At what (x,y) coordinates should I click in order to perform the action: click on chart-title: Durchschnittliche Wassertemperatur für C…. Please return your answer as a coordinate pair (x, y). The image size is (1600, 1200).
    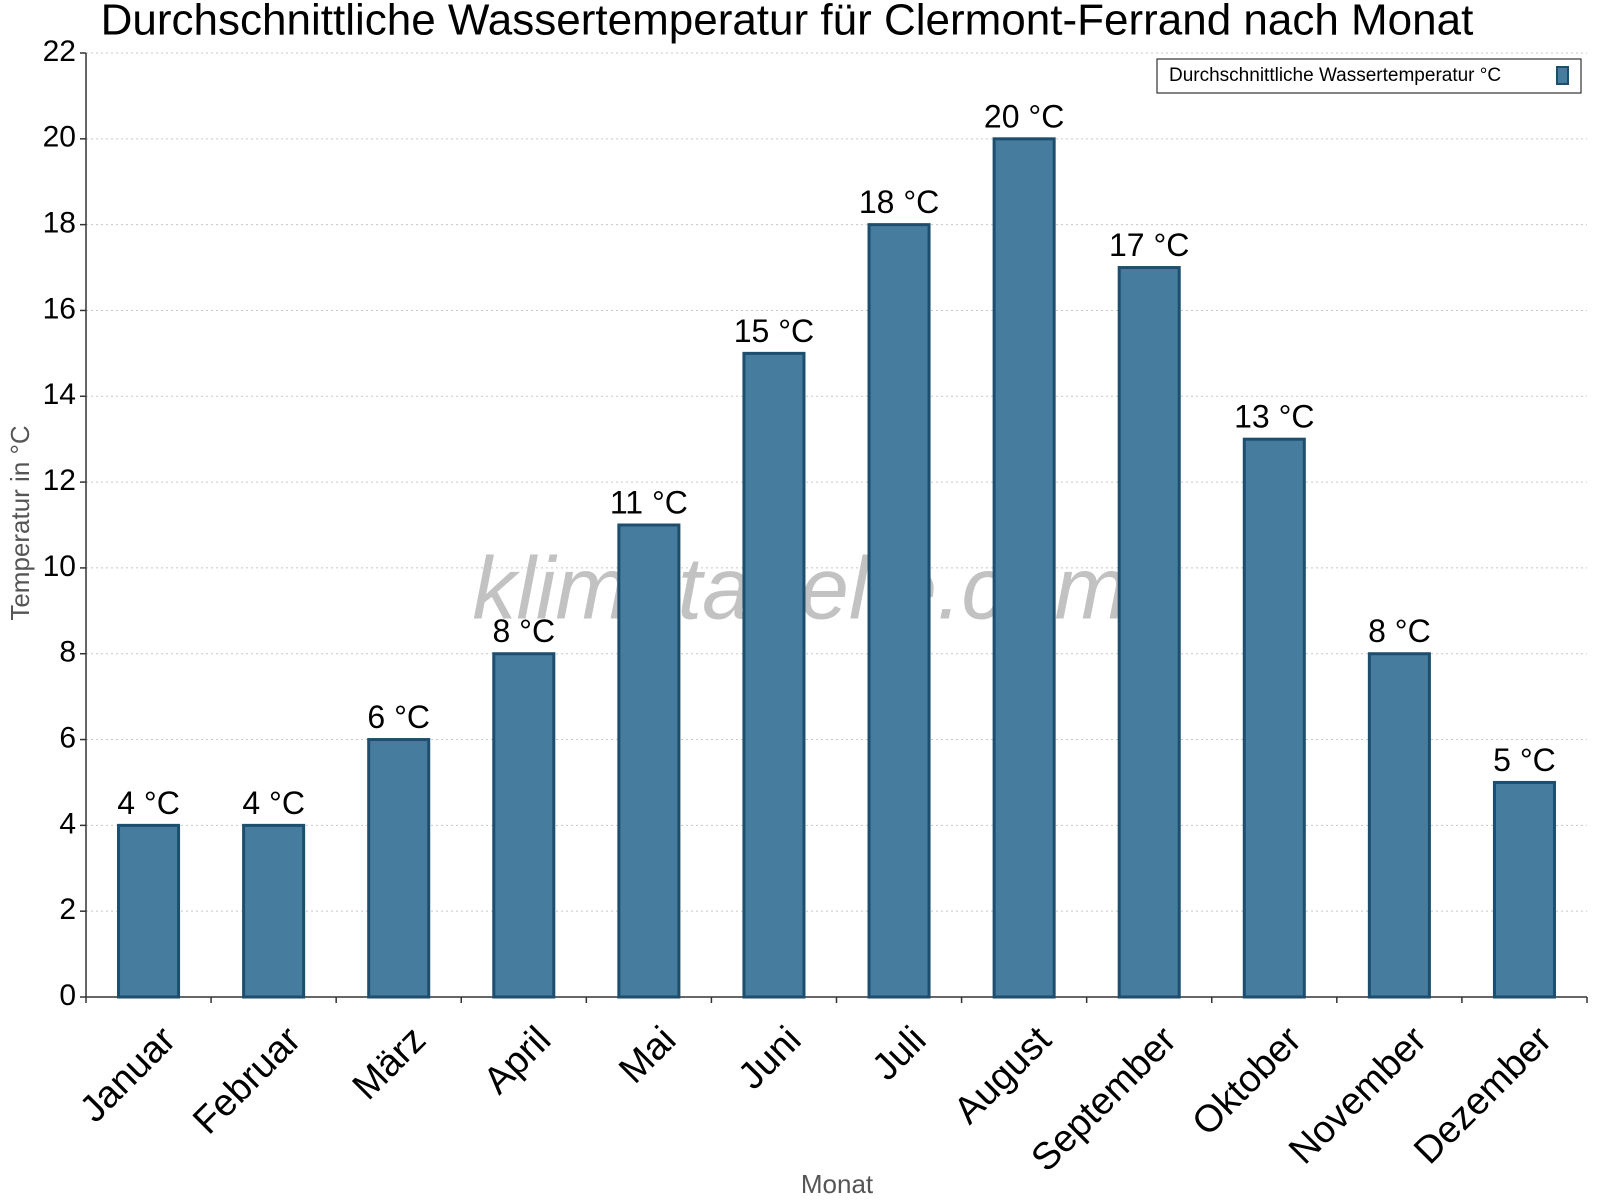
    Looking at the image, I should click on (787, 22).